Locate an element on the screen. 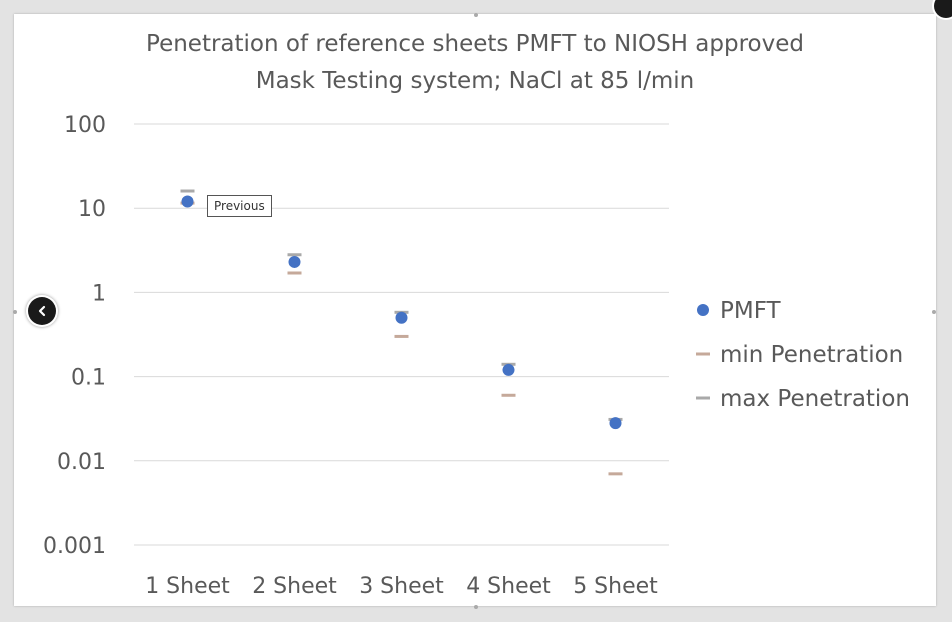 The height and width of the screenshot is (622, 952). y-tick-label: 100 is located at coordinates (85, 125).